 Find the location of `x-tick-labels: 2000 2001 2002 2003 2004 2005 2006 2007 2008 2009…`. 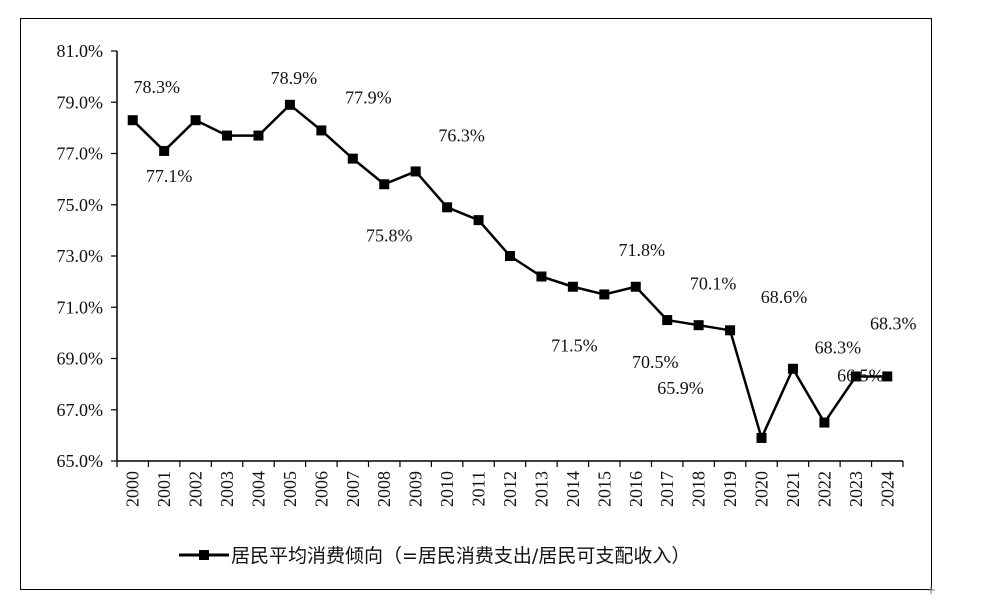

x-tick-labels: 2000 2001 2002 2003 2004 2005 2006 2007 2008 2009… is located at coordinates (510, 489).